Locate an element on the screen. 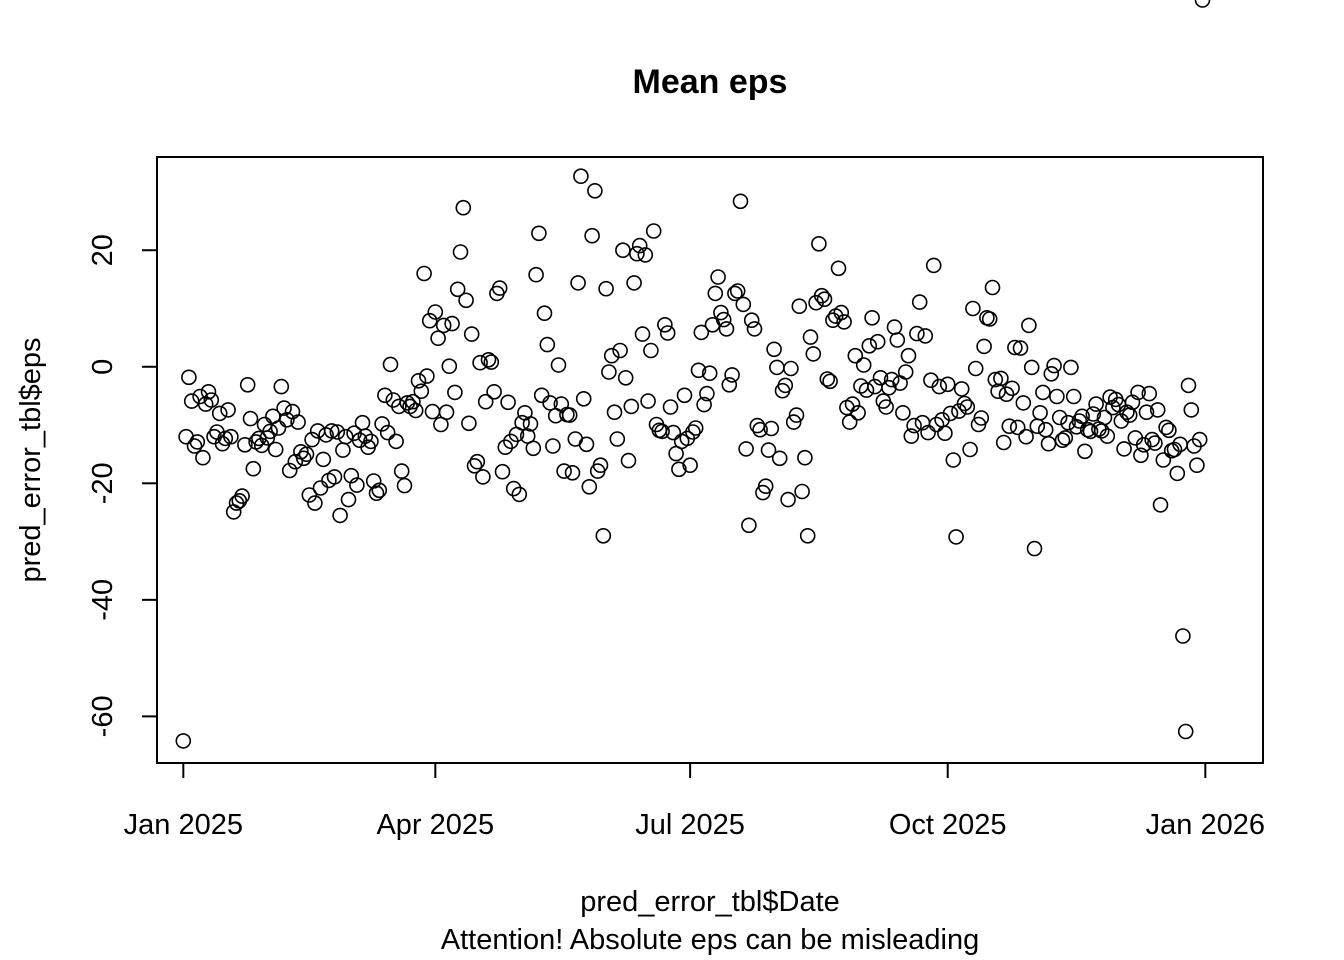  y-tick-label: 0 is located at coordinates (103, 367).